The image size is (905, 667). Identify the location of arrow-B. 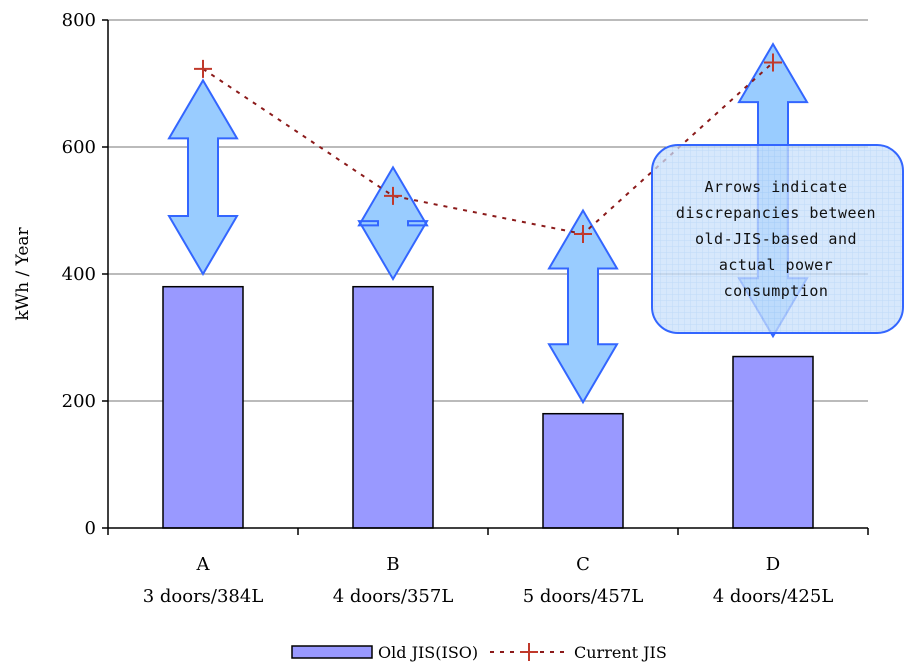
(393, 223).